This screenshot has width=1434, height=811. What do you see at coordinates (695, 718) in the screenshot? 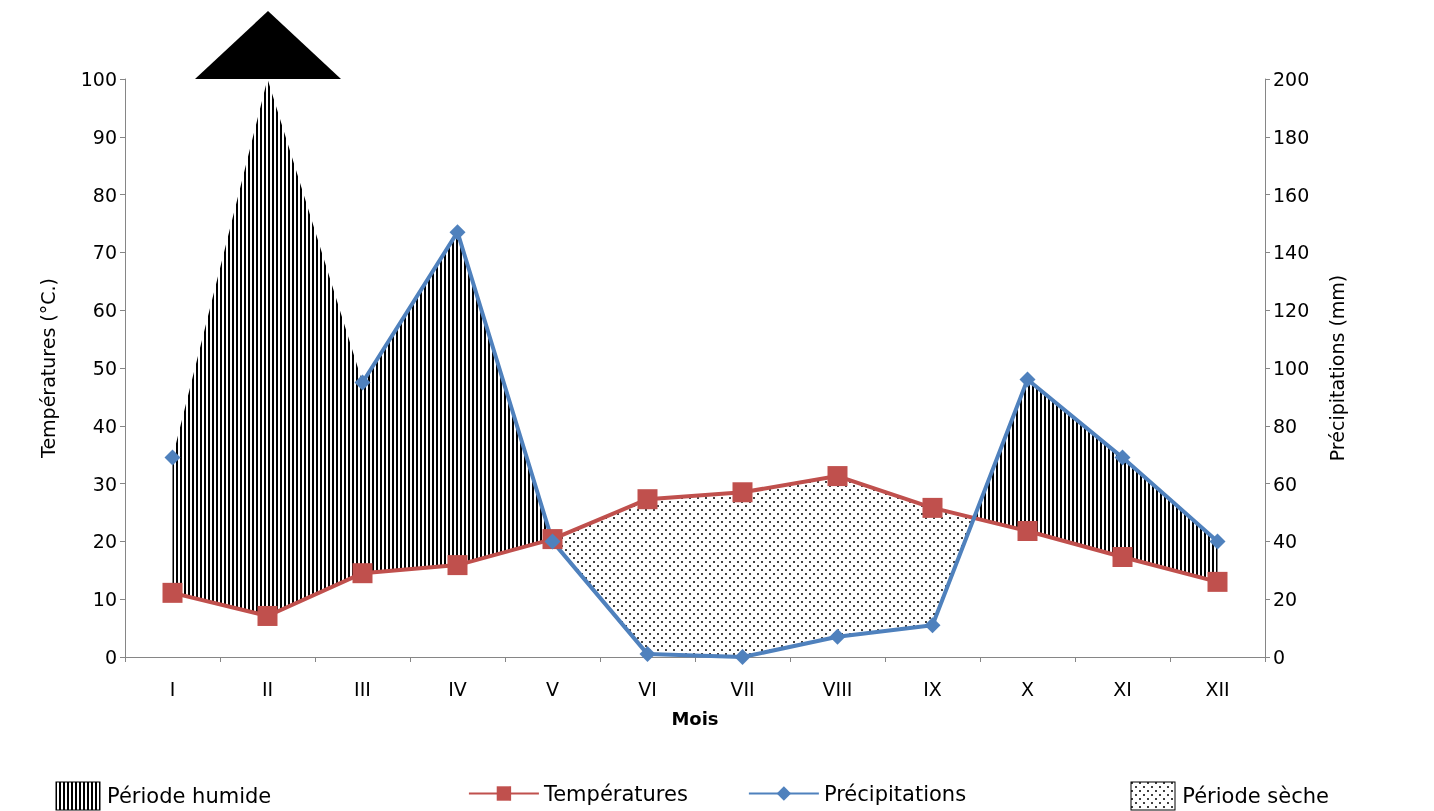
I see `x-axis-title: Mois` at bounding box center [695, 718].